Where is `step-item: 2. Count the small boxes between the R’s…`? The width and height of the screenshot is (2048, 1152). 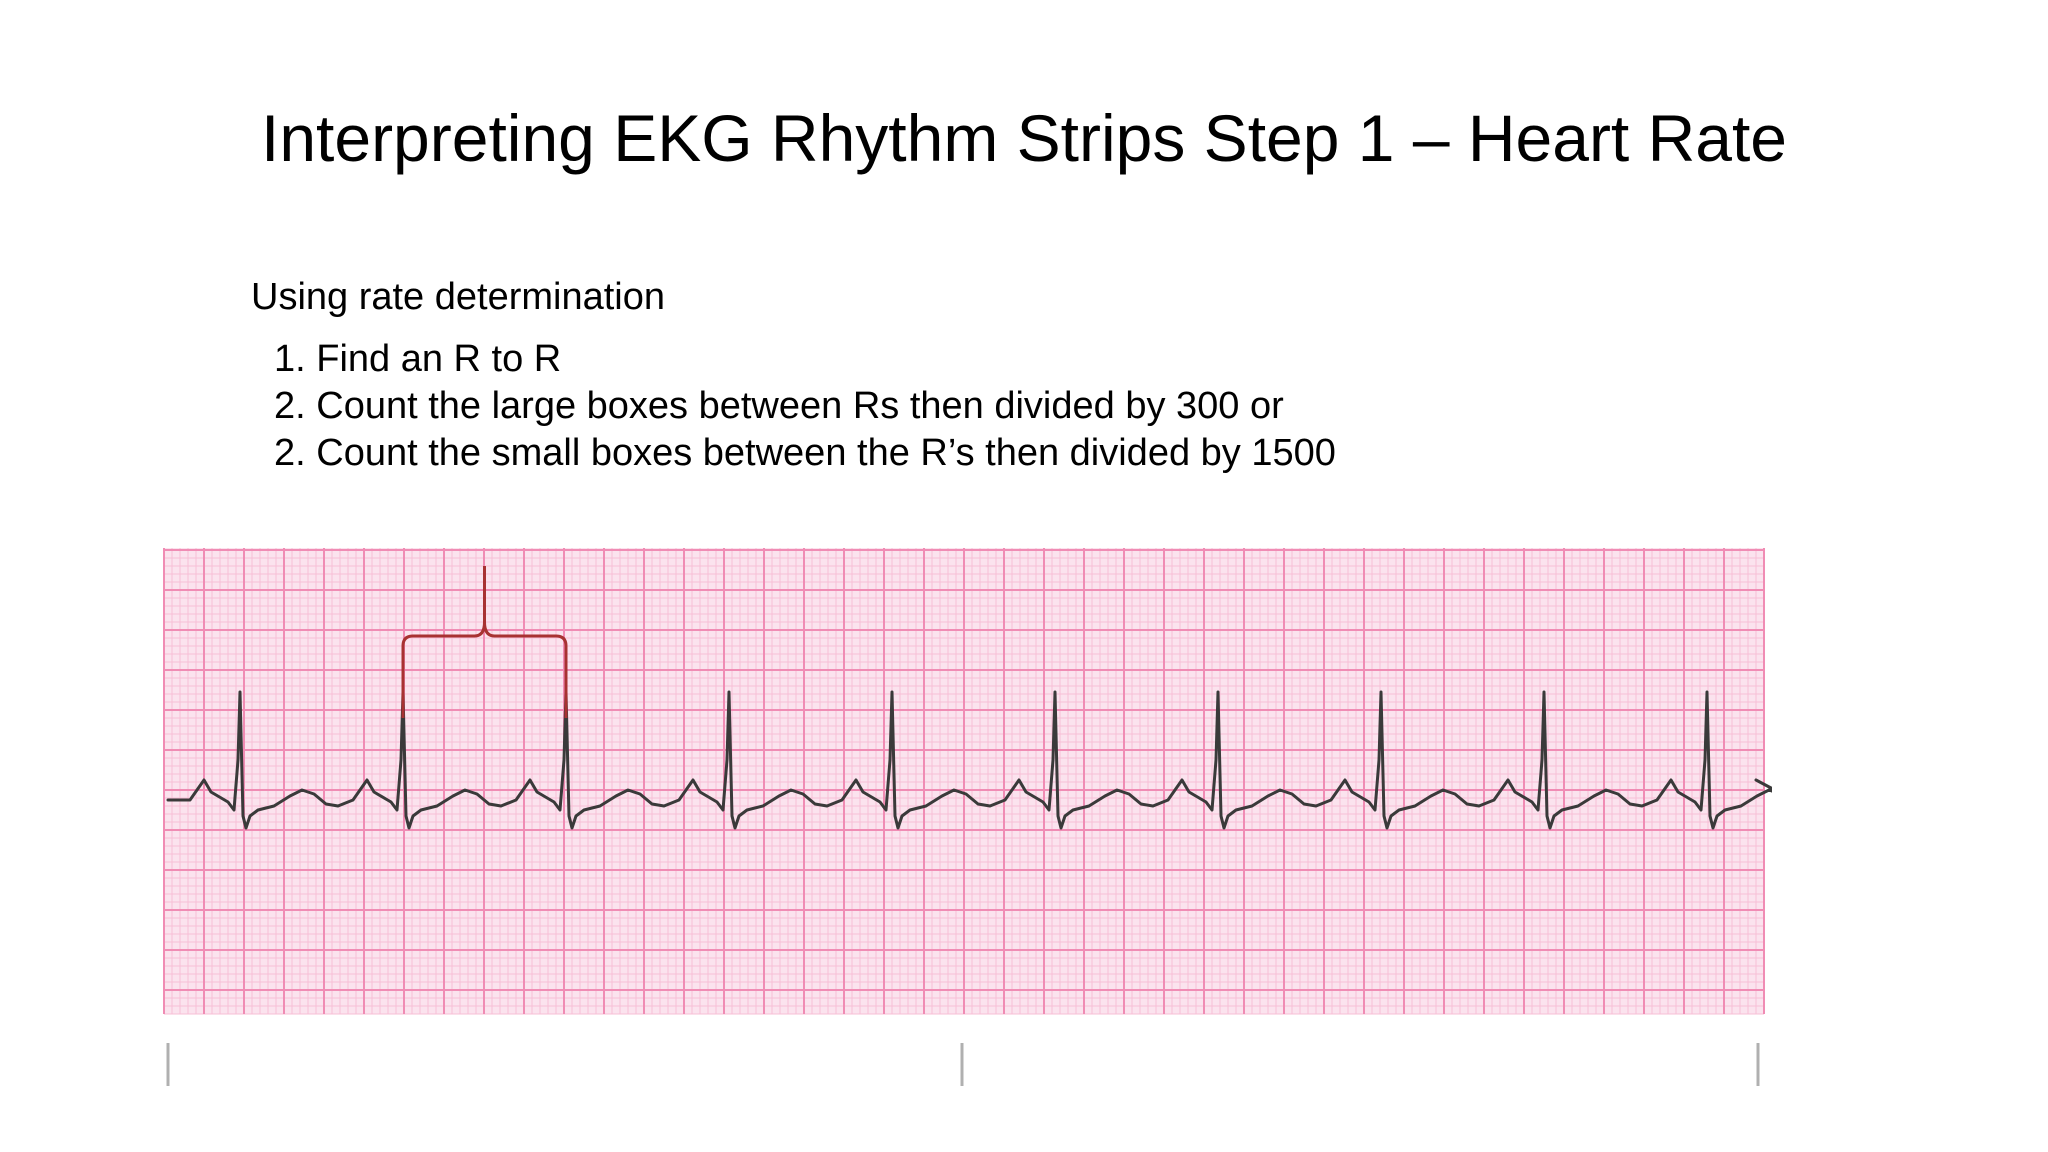
step-item: 2. Count the small boxes between the R’s… is located at coordinates (805, 453).